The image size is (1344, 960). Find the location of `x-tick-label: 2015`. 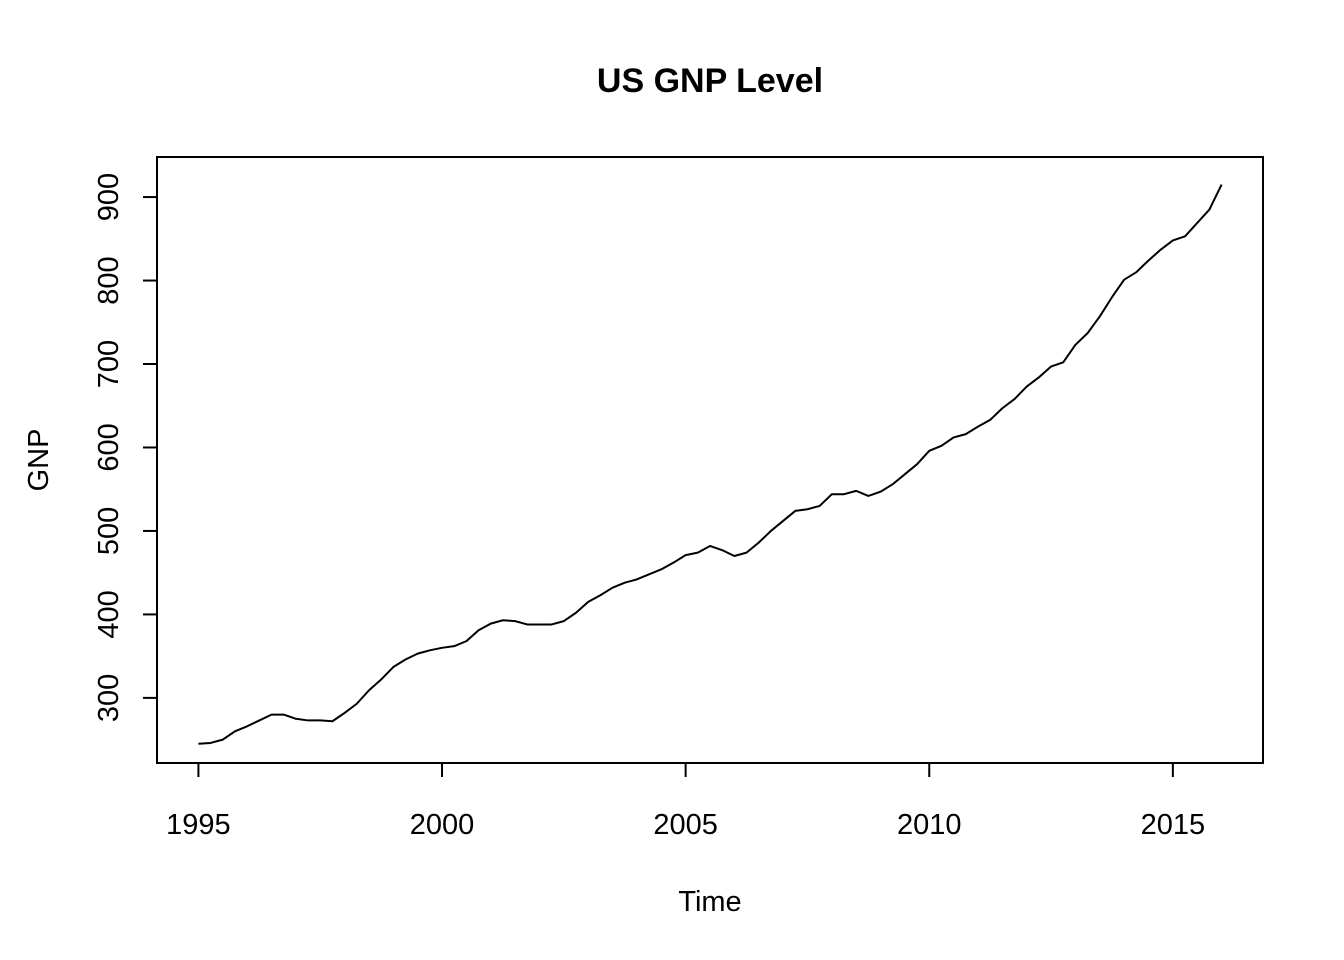

x-tick-label: 2015 is located at coordinates (1173, 825).